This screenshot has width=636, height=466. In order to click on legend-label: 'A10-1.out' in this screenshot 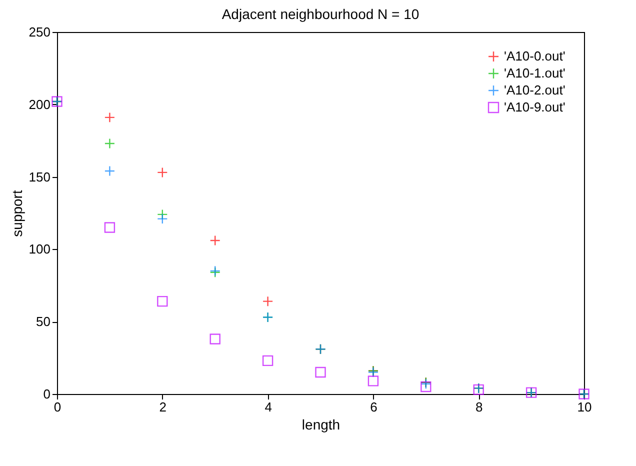, I will do `click(535, 73)`.